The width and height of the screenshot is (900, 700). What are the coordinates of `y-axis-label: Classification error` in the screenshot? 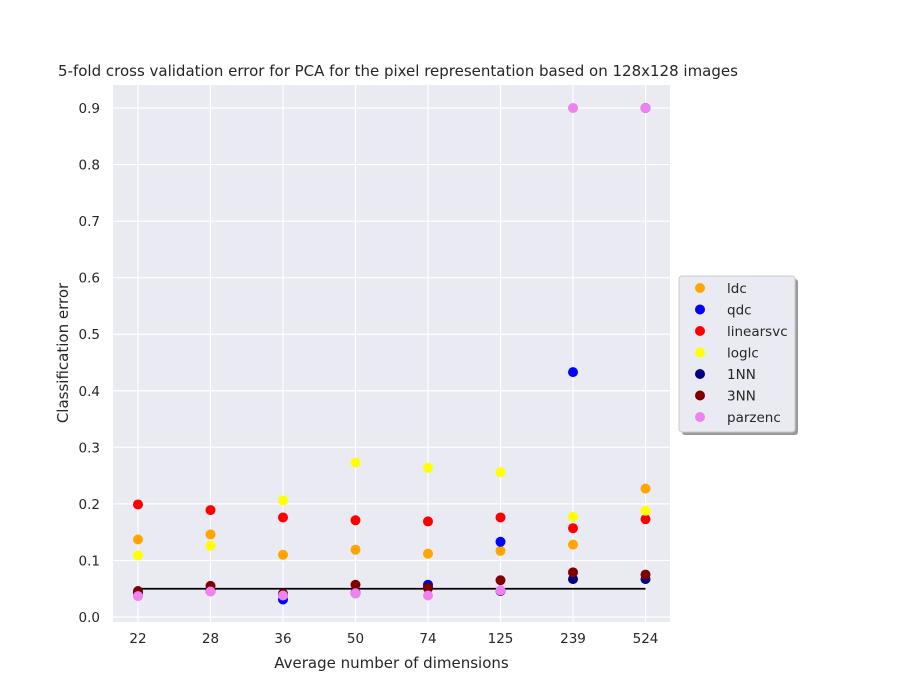 It's located at (63, 352).